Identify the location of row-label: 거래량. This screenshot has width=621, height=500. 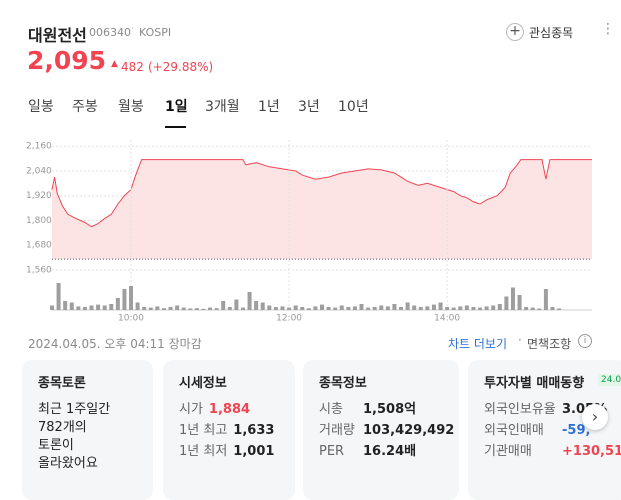
(337, 430).